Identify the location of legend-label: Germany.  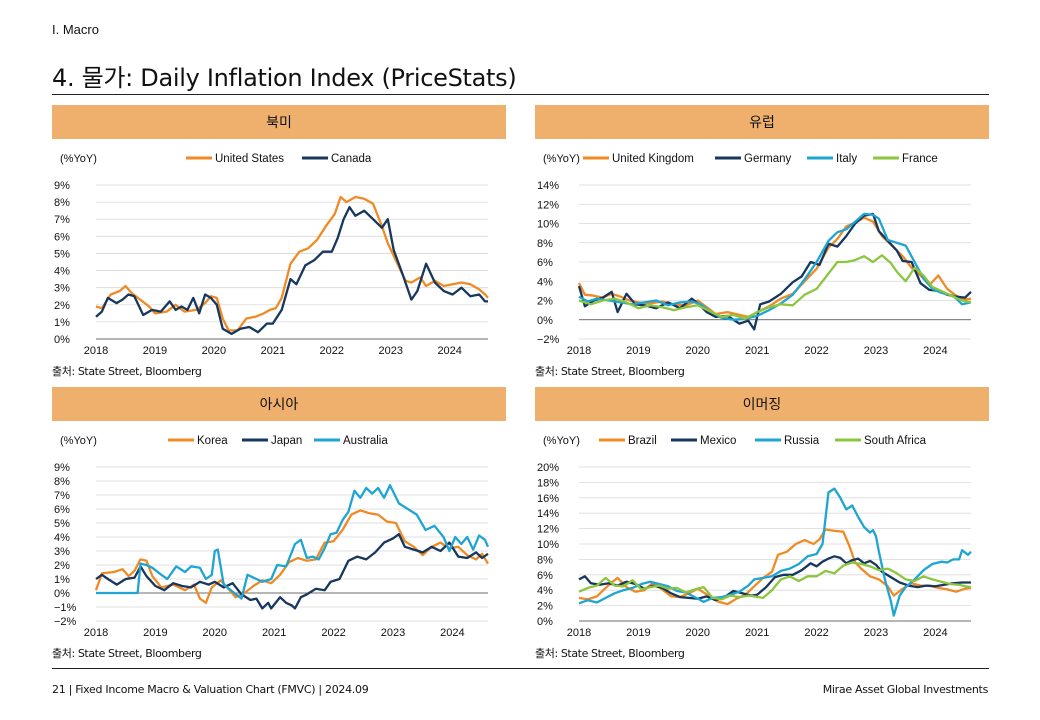
(768, 159).